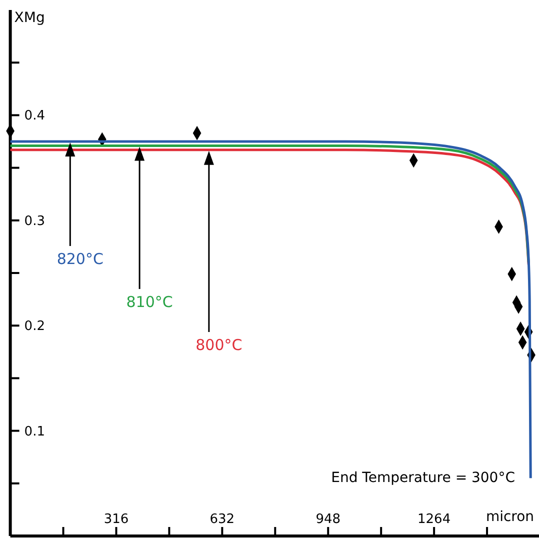 This screenshot has height=544, width=539. I want to click on y-axis-title: XMg, so click(29, 18).